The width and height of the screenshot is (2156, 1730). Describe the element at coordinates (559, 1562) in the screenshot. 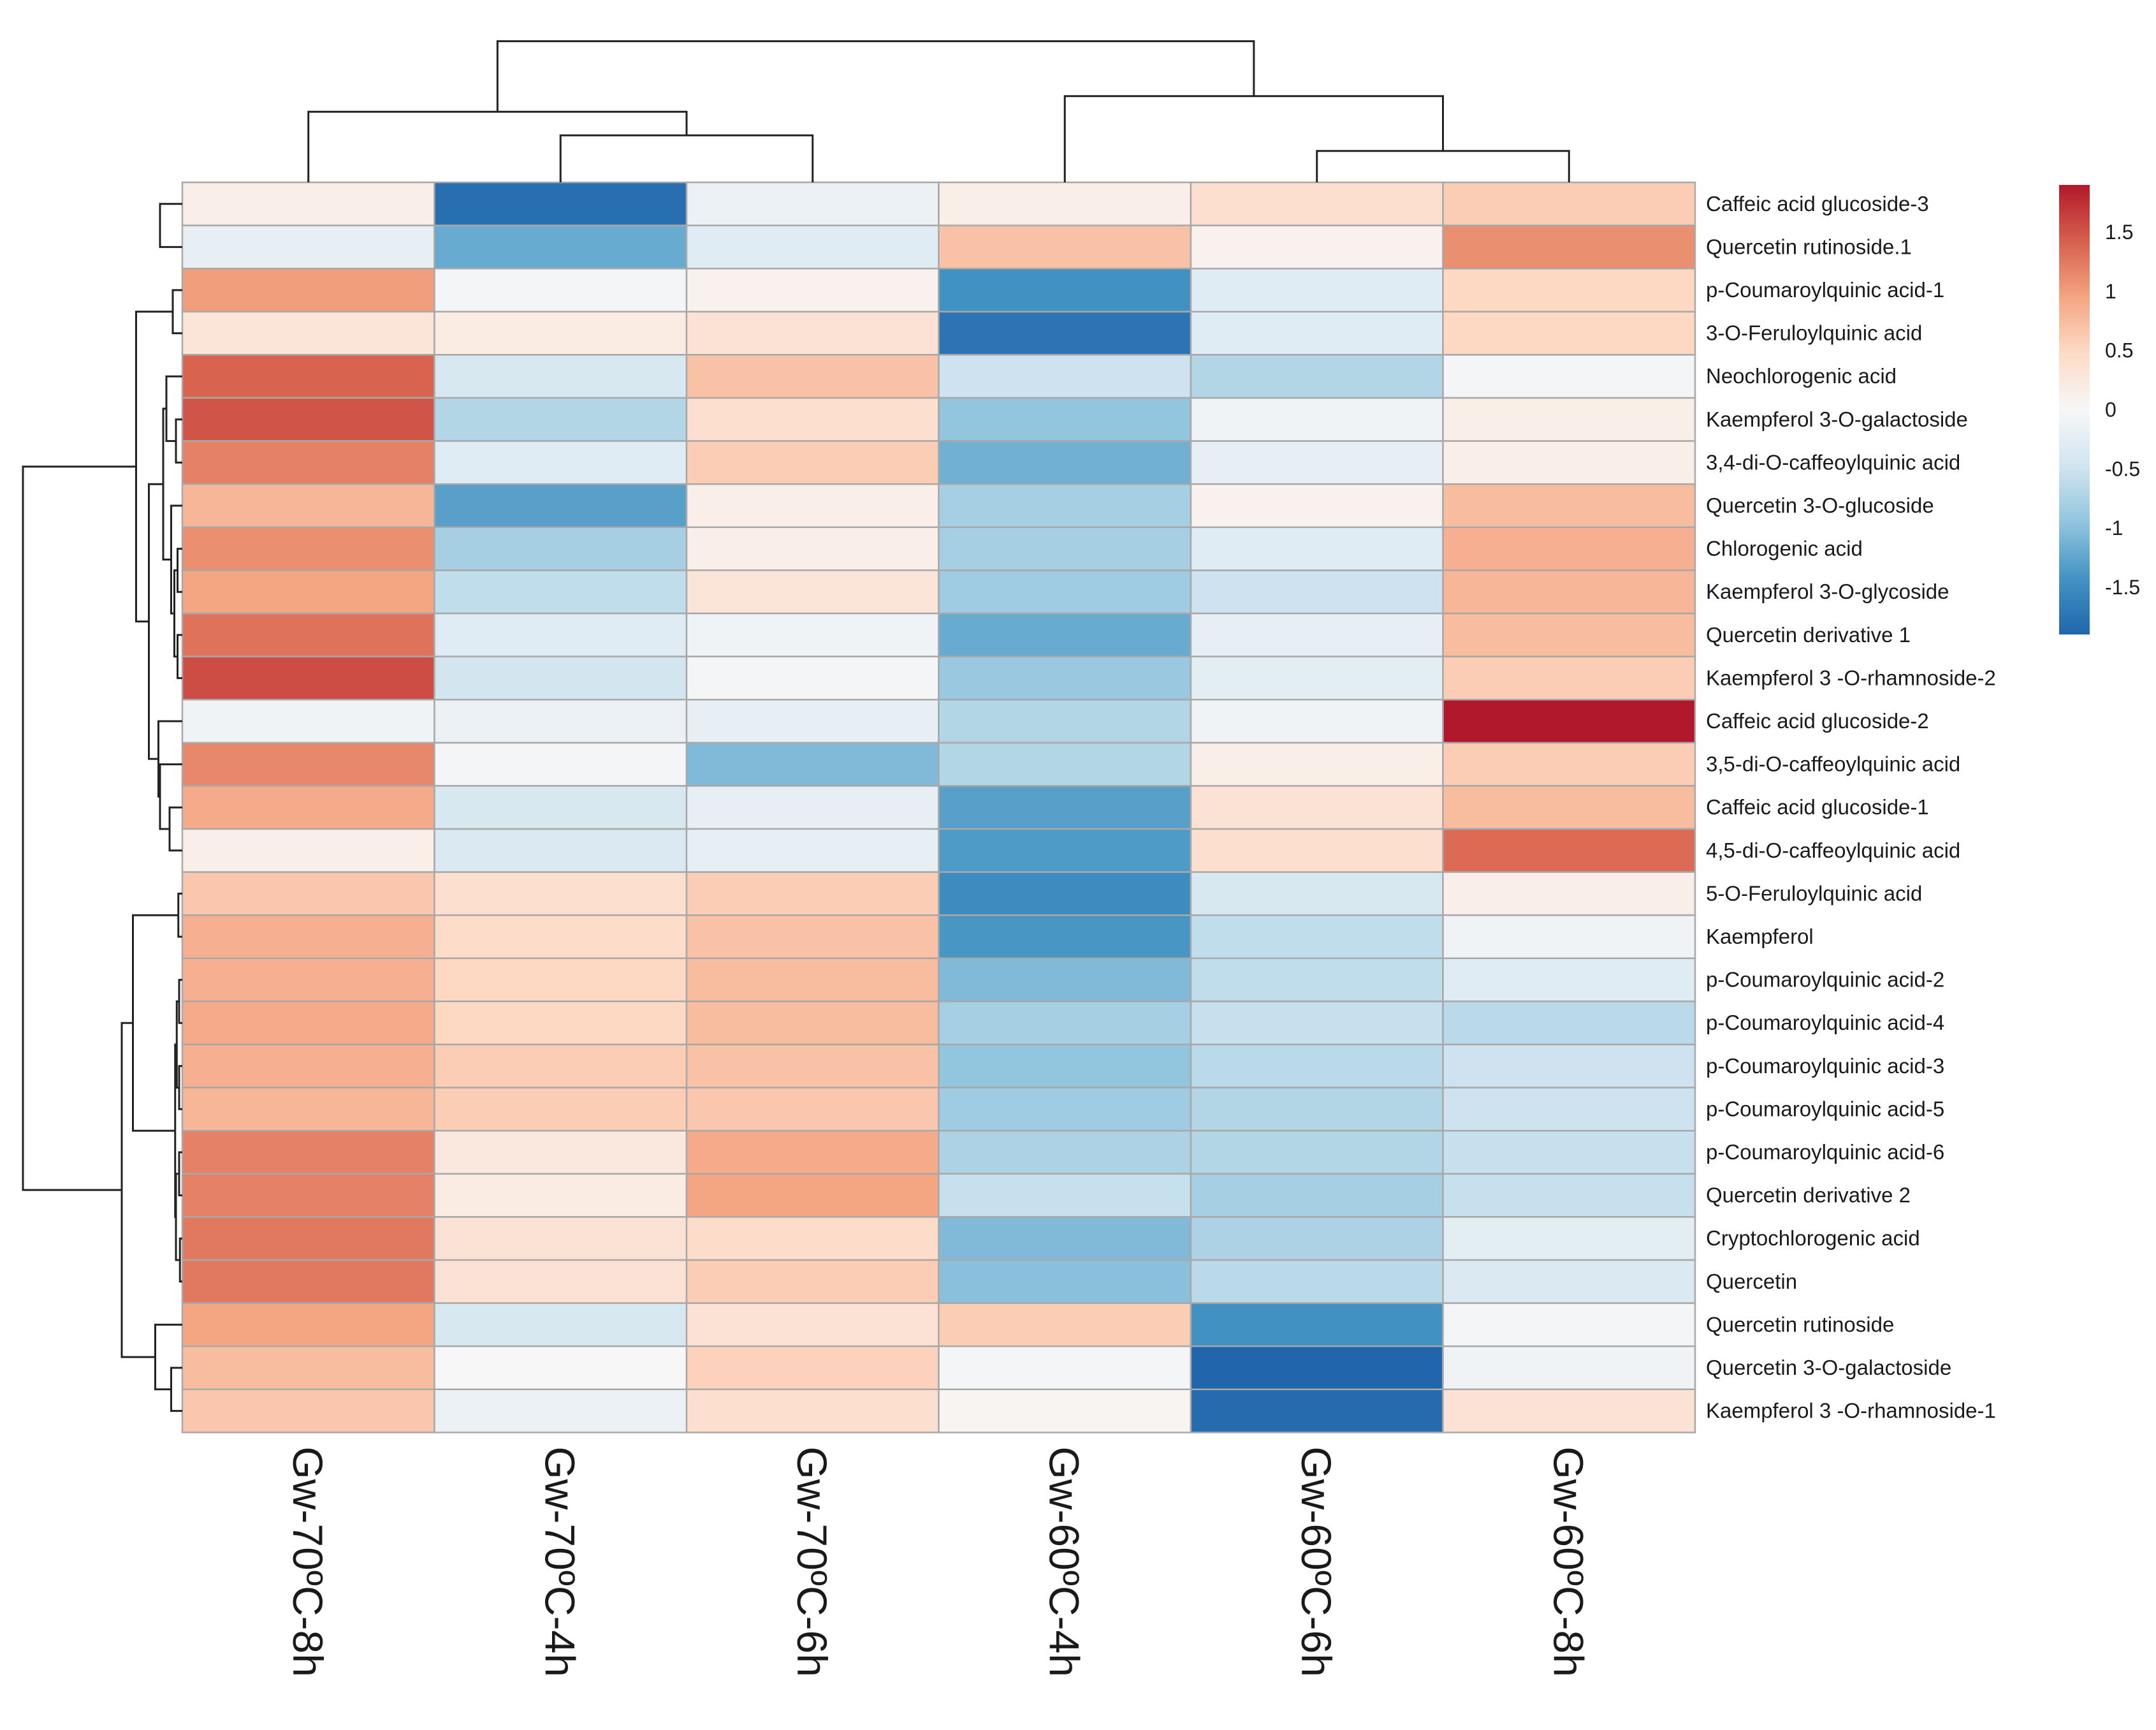

I see `column-label: Gw-70ºC-4h` at that location.